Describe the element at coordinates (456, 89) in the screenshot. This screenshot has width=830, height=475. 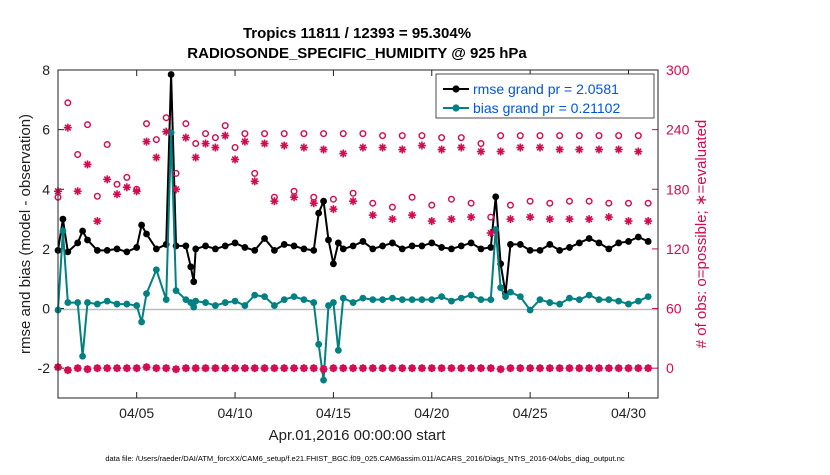
I see `legend-rmse-marker` at that location.